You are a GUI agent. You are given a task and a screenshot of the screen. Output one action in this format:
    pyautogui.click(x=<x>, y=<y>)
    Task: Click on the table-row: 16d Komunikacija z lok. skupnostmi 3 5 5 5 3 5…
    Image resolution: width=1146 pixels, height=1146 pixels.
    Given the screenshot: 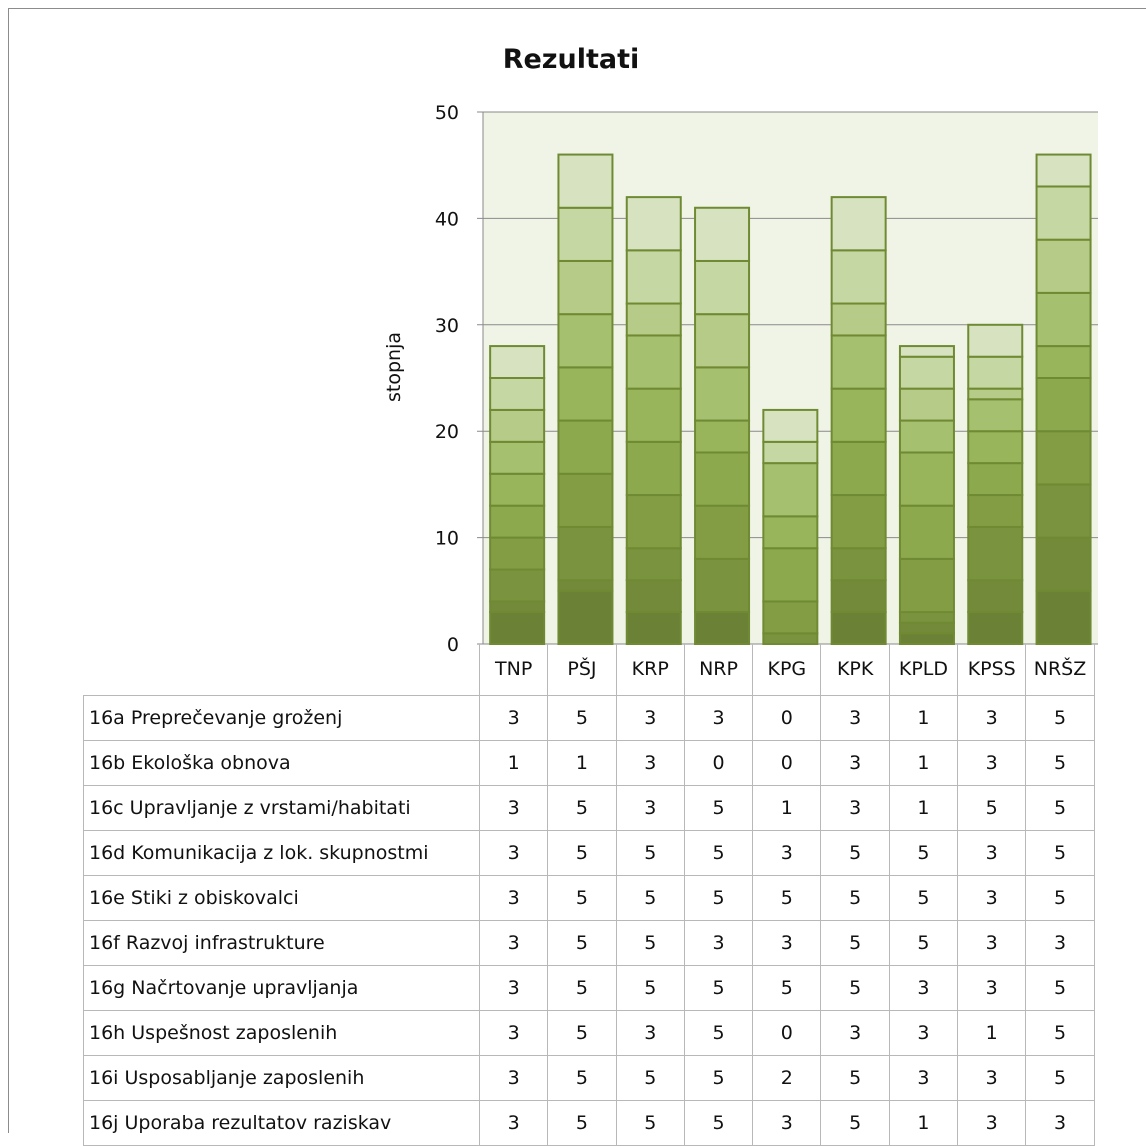 What is the action you would take?
    pyautogui.click(x=589, y=852)
    